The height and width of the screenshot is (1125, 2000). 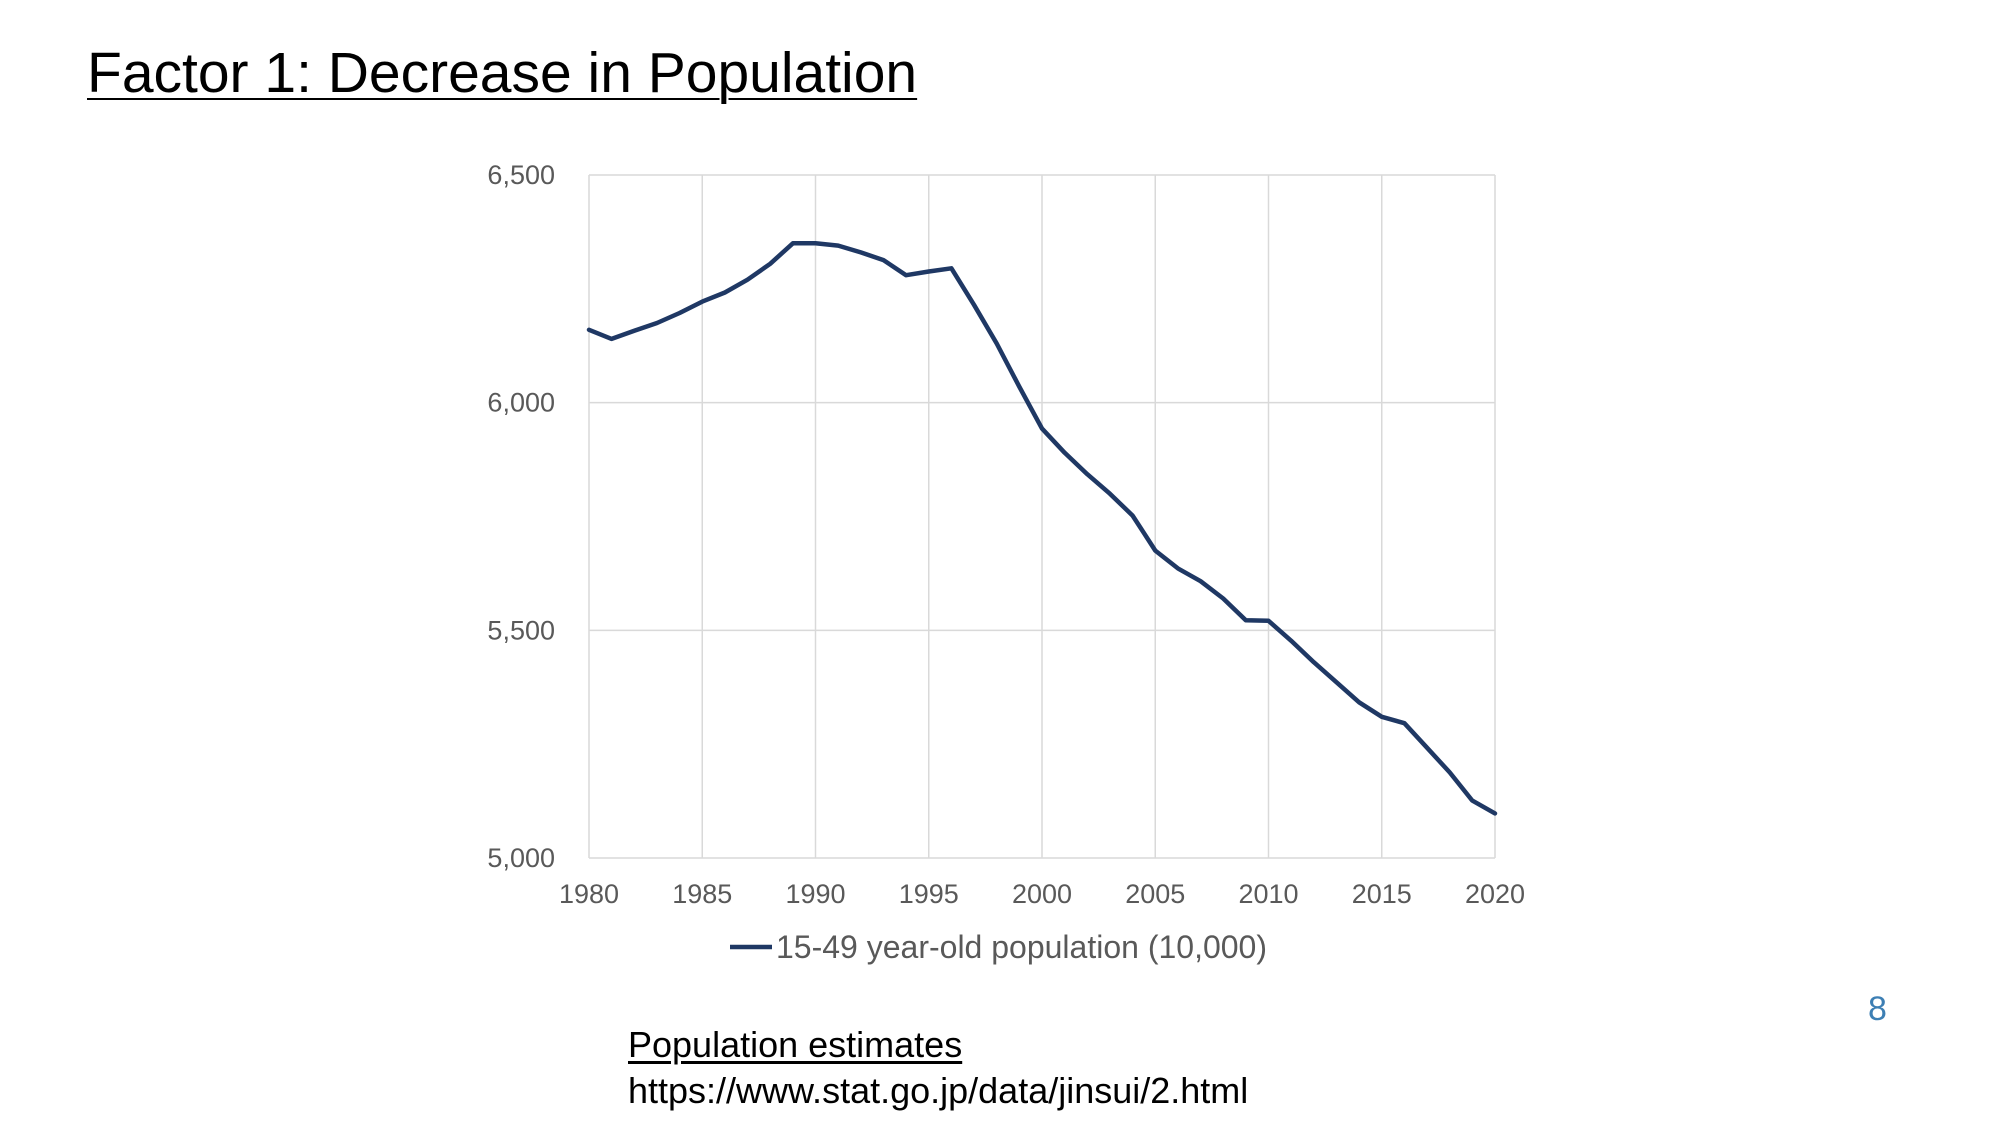 I want to click on x-tick-label: 1990, so click(x=815, y=894).